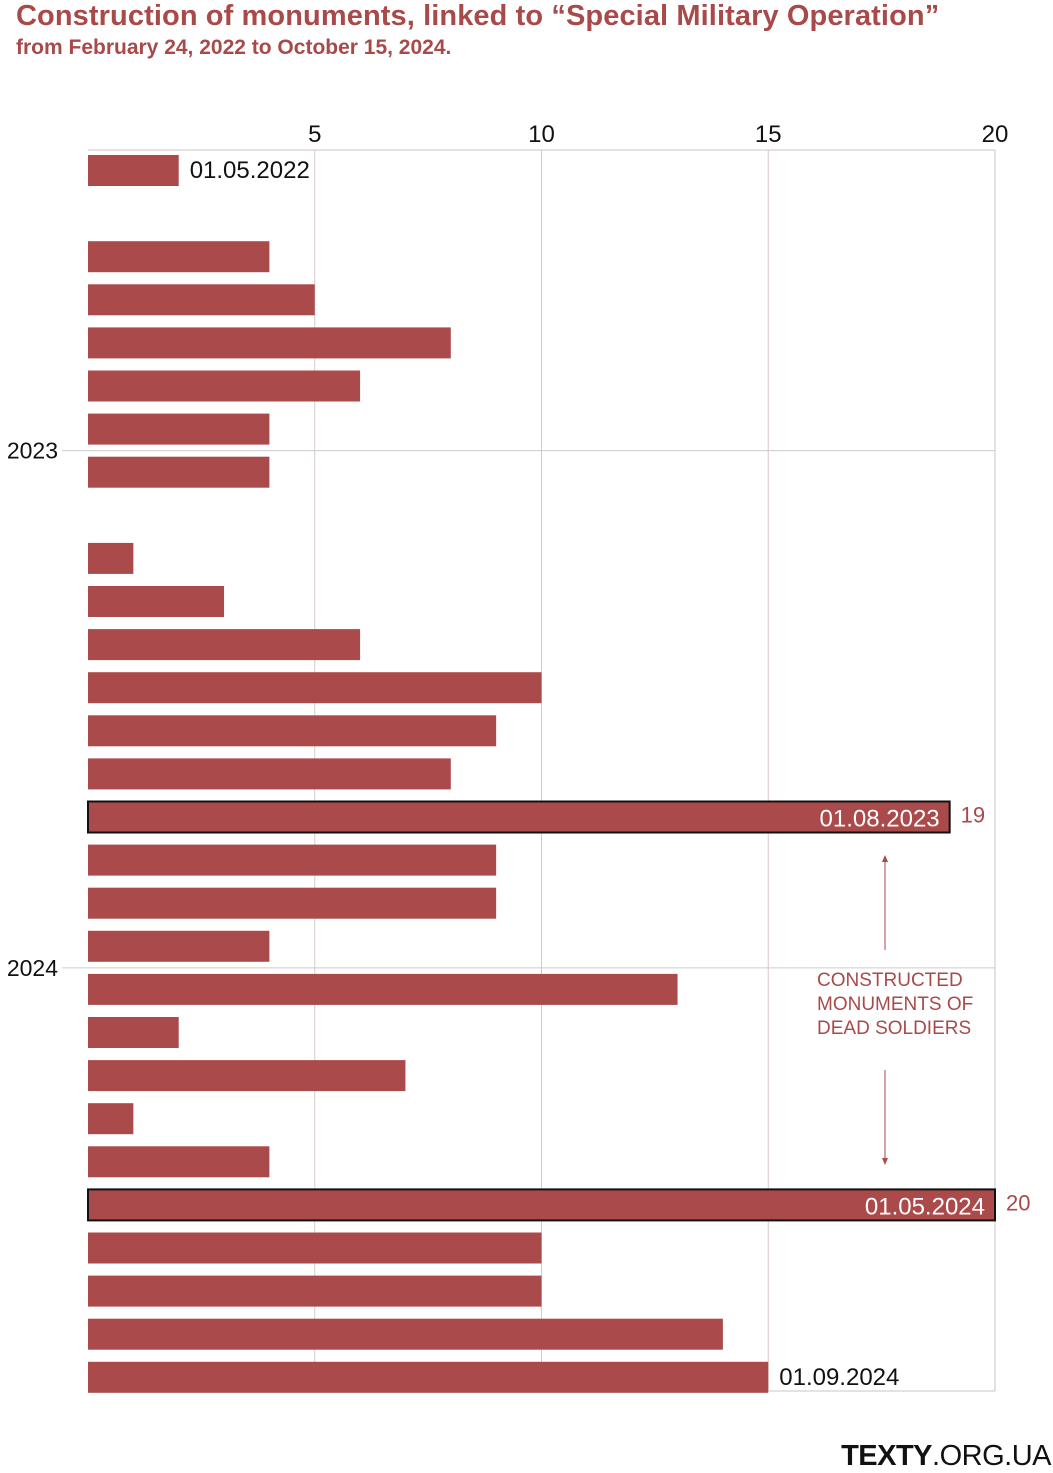  What do you see at coordinates (880, 819) in the screenshot?
I see `bar-date-label: 01.08.2023` at bounding box center [880, 819].